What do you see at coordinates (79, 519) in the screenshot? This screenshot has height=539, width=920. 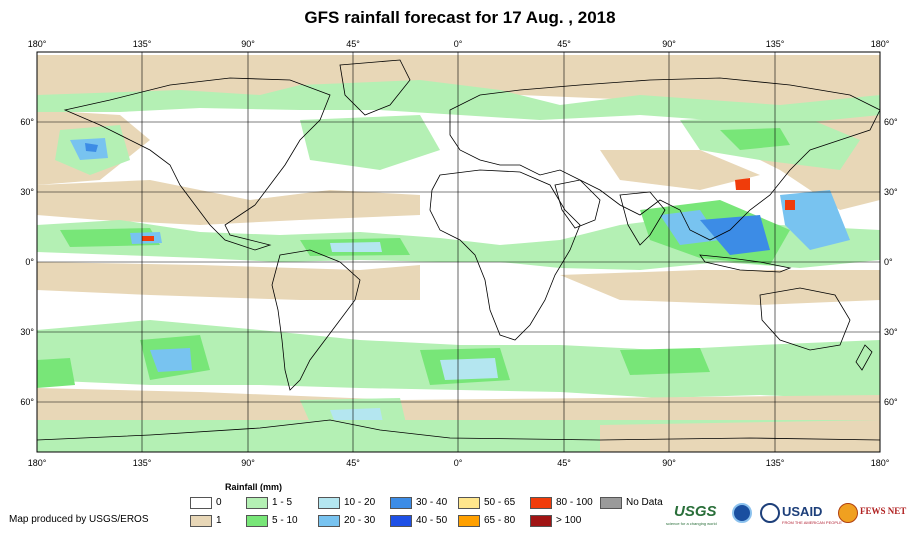 I see `credit-text: Map produced by USGS/EROS` at bounding box center [79, 519].